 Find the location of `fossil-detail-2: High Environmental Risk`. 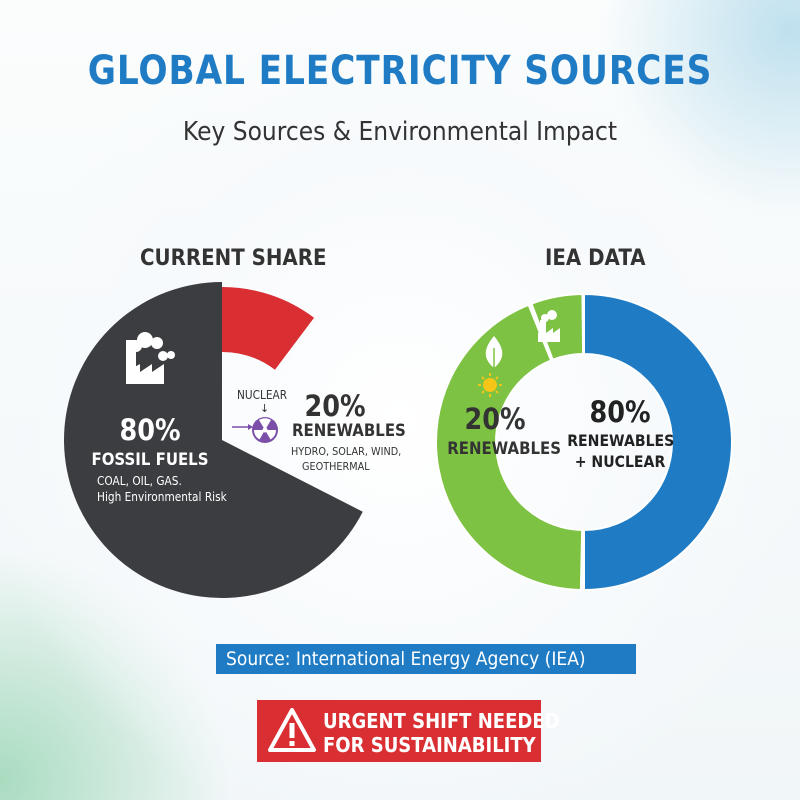

fossil-detail-2: High Environmental Risk is located at coordinates (162, 497).